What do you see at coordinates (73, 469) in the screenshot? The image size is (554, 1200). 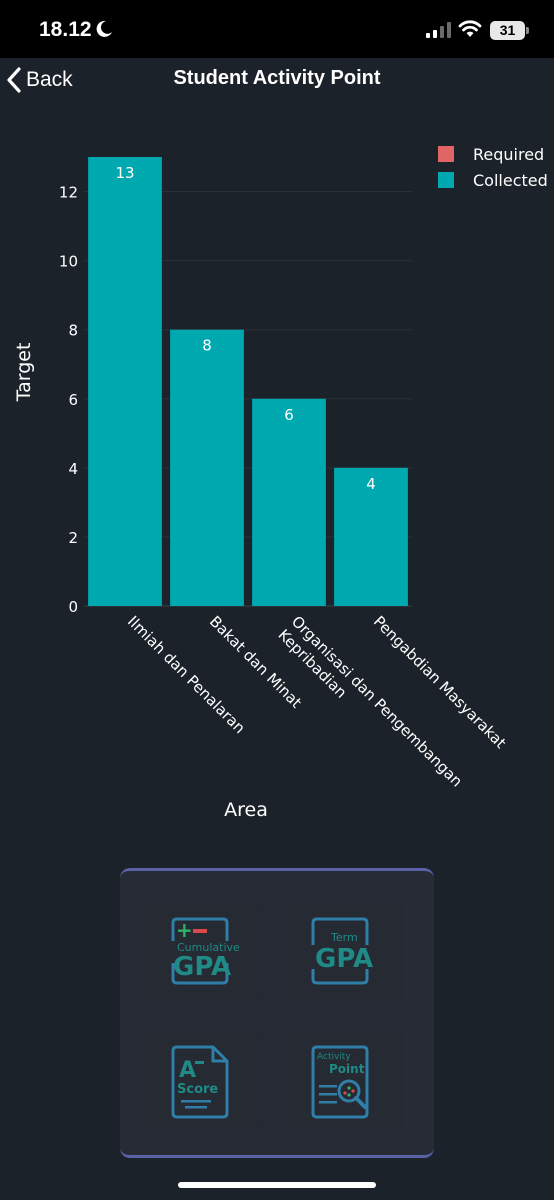 I see `y-tick-label: 4` at bounding box center [73, 469].